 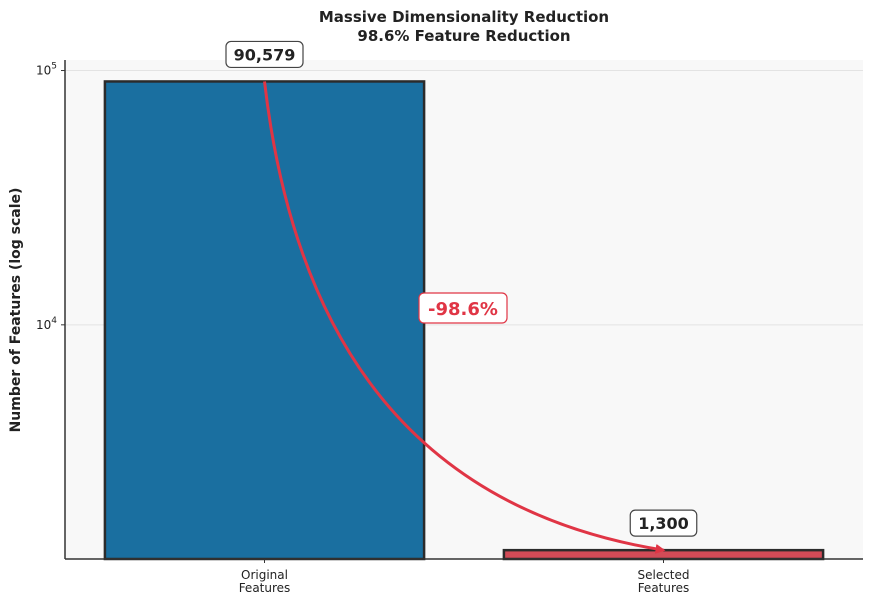 I want to click on value-label: 90,579, so click(x=264, y=54).